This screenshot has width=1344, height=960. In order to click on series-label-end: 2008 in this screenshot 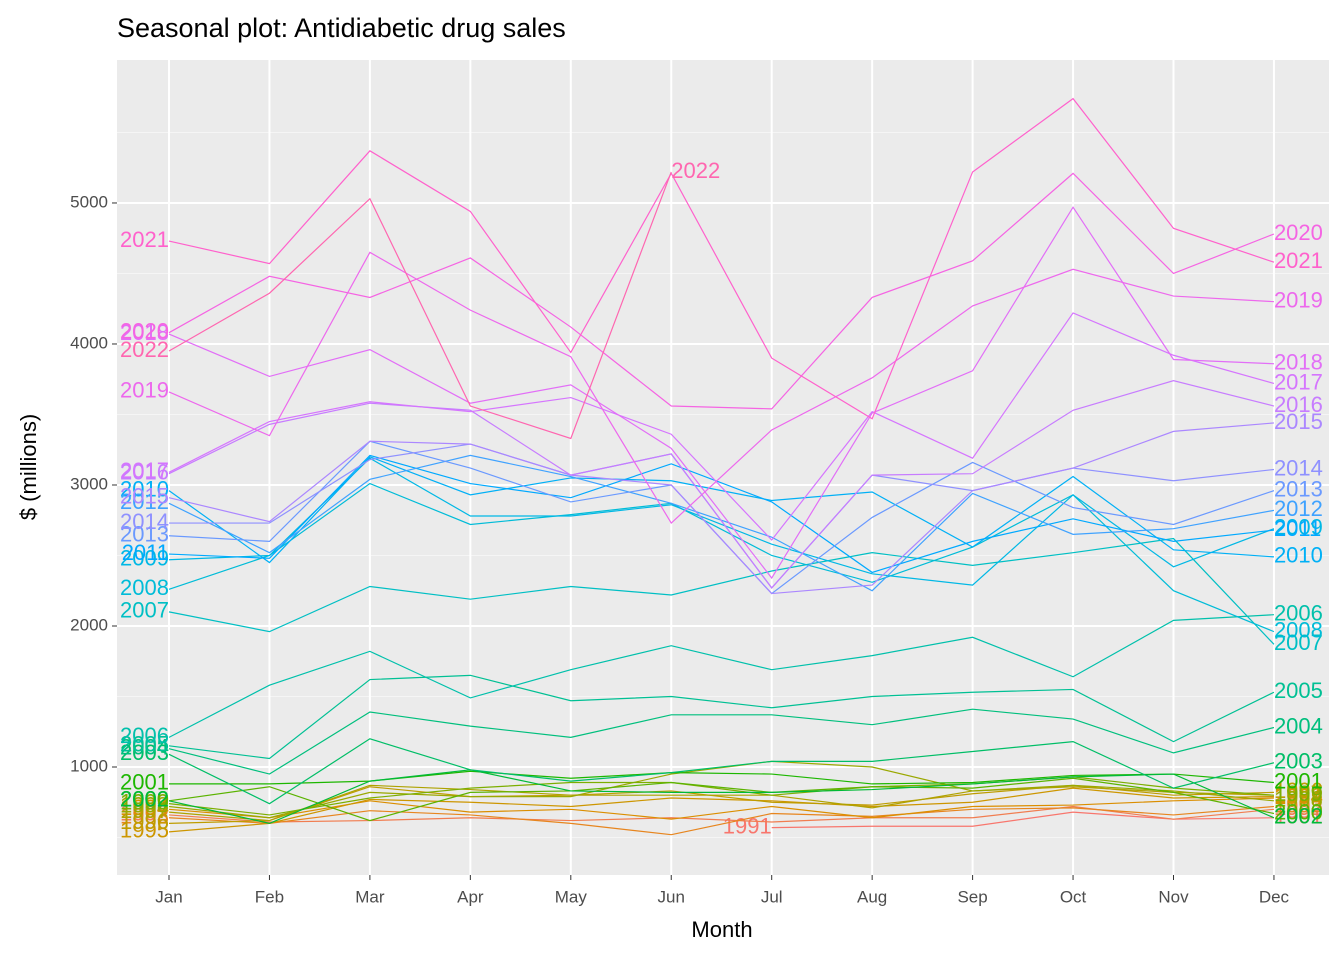, I will do `click(1298, 629)`.